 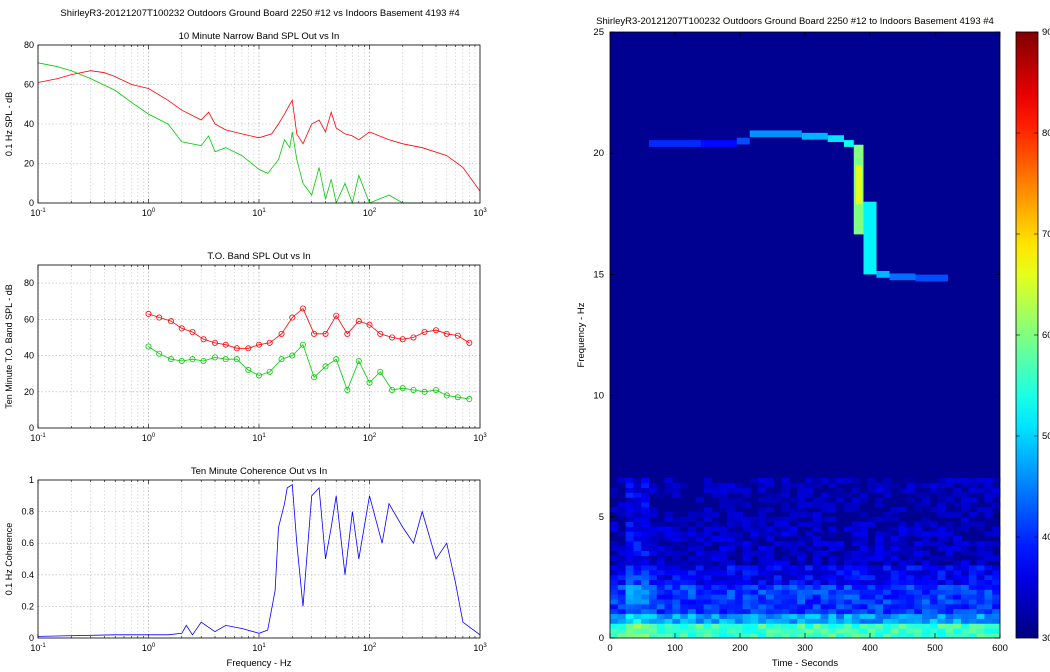 What do you see at coordinates (719, 143) in the screenshot?
I see `tone-track-segment` at bounding box center [719, 143].